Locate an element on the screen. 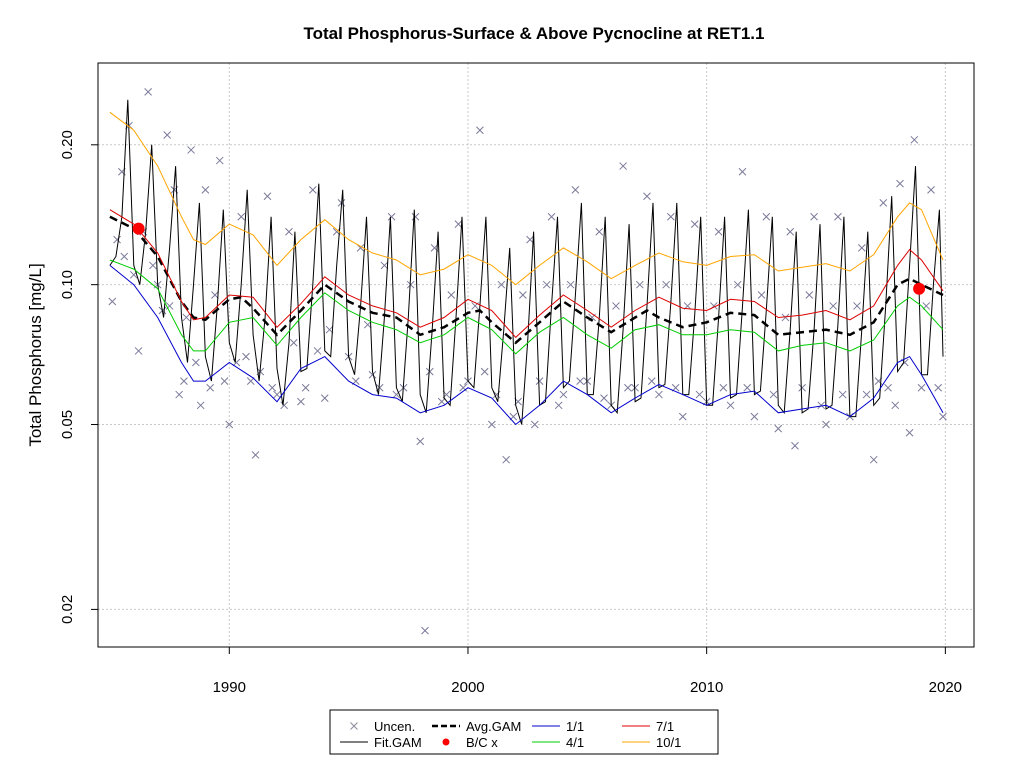 The width and height of the screenshot is (1024, 768). legend-label: Fit.GAM is located at coordinates (398, 742).